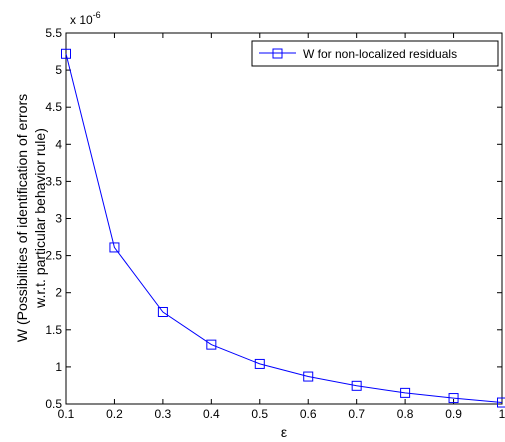 The image size is (505, 442). I want to click on x-tick-label: 0.9, so click(453, 414).